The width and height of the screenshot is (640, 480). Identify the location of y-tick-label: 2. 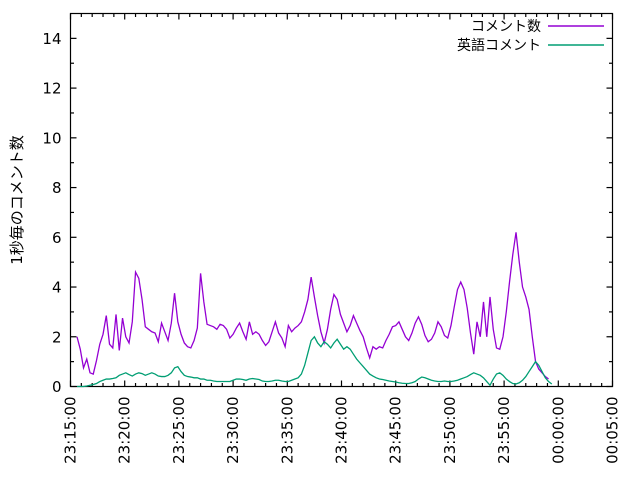
(57, 337).